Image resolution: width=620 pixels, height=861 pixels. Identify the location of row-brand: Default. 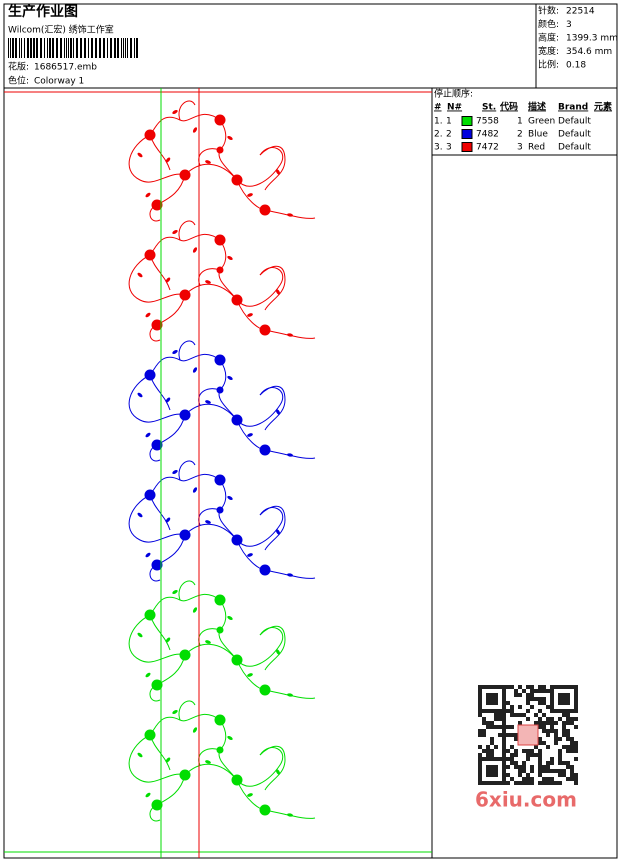
(574, 135).